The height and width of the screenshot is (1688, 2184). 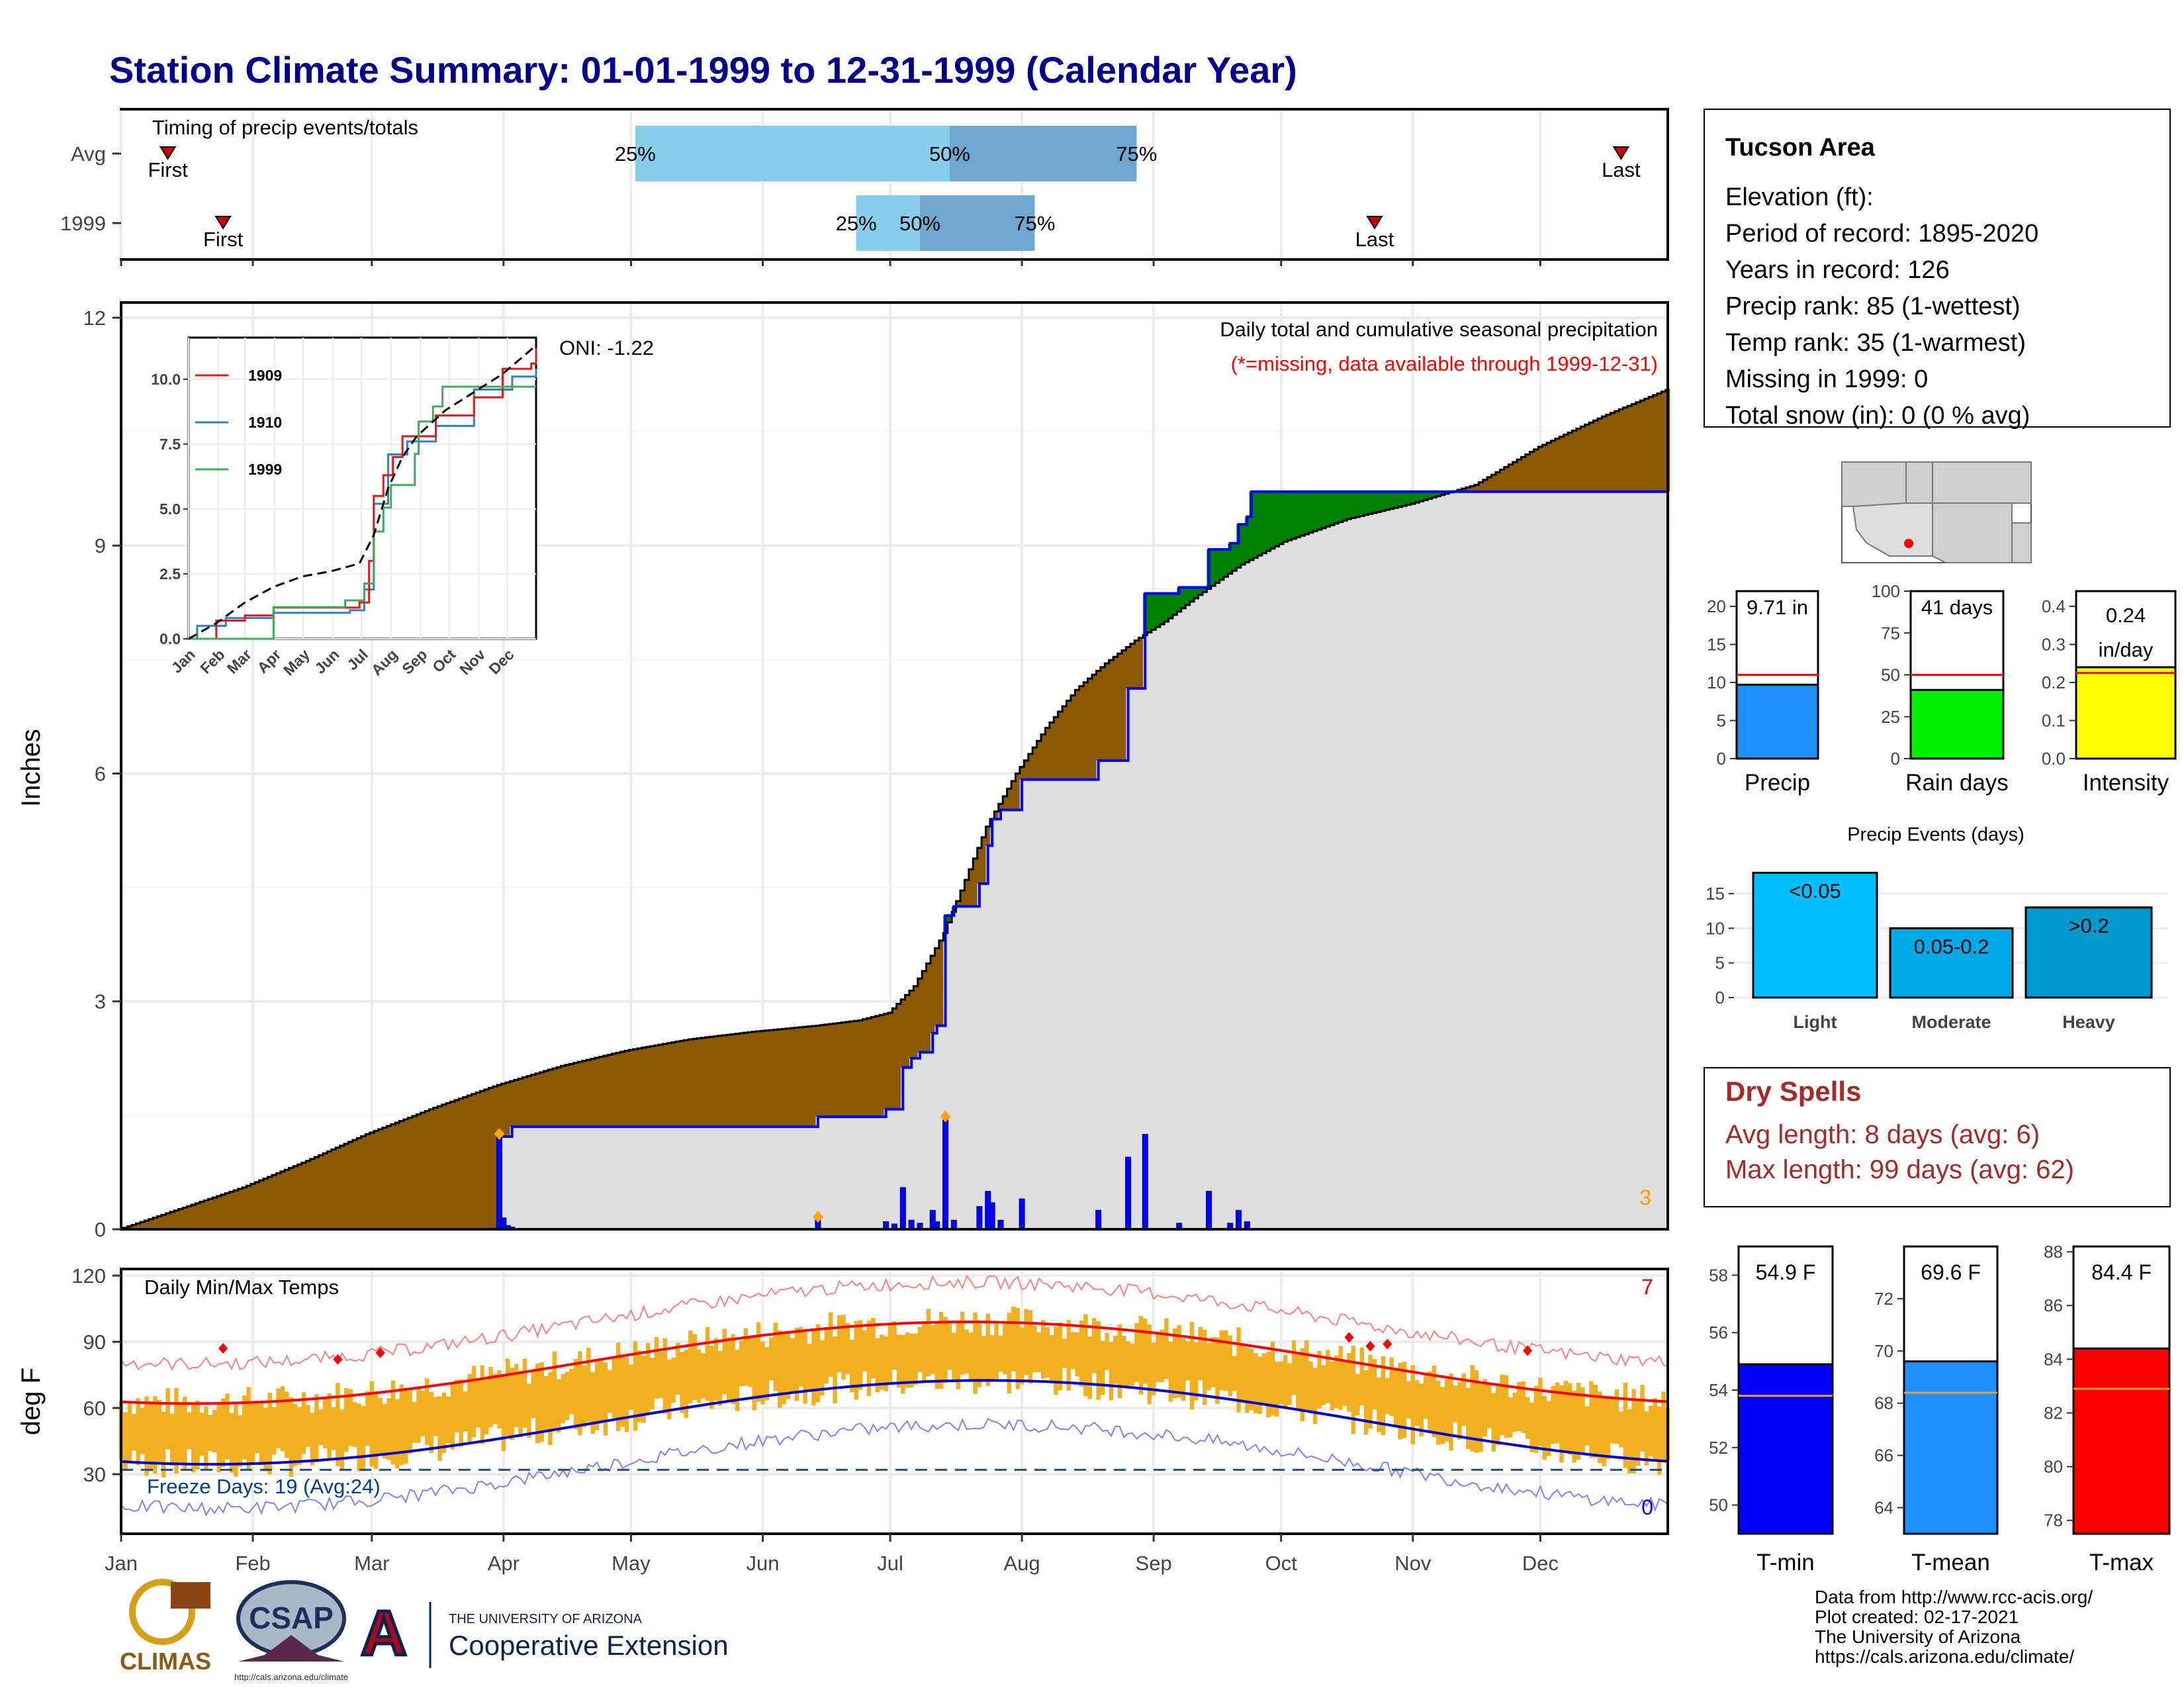 I want to click on timing-first-marker, so click(x=223, y=223).